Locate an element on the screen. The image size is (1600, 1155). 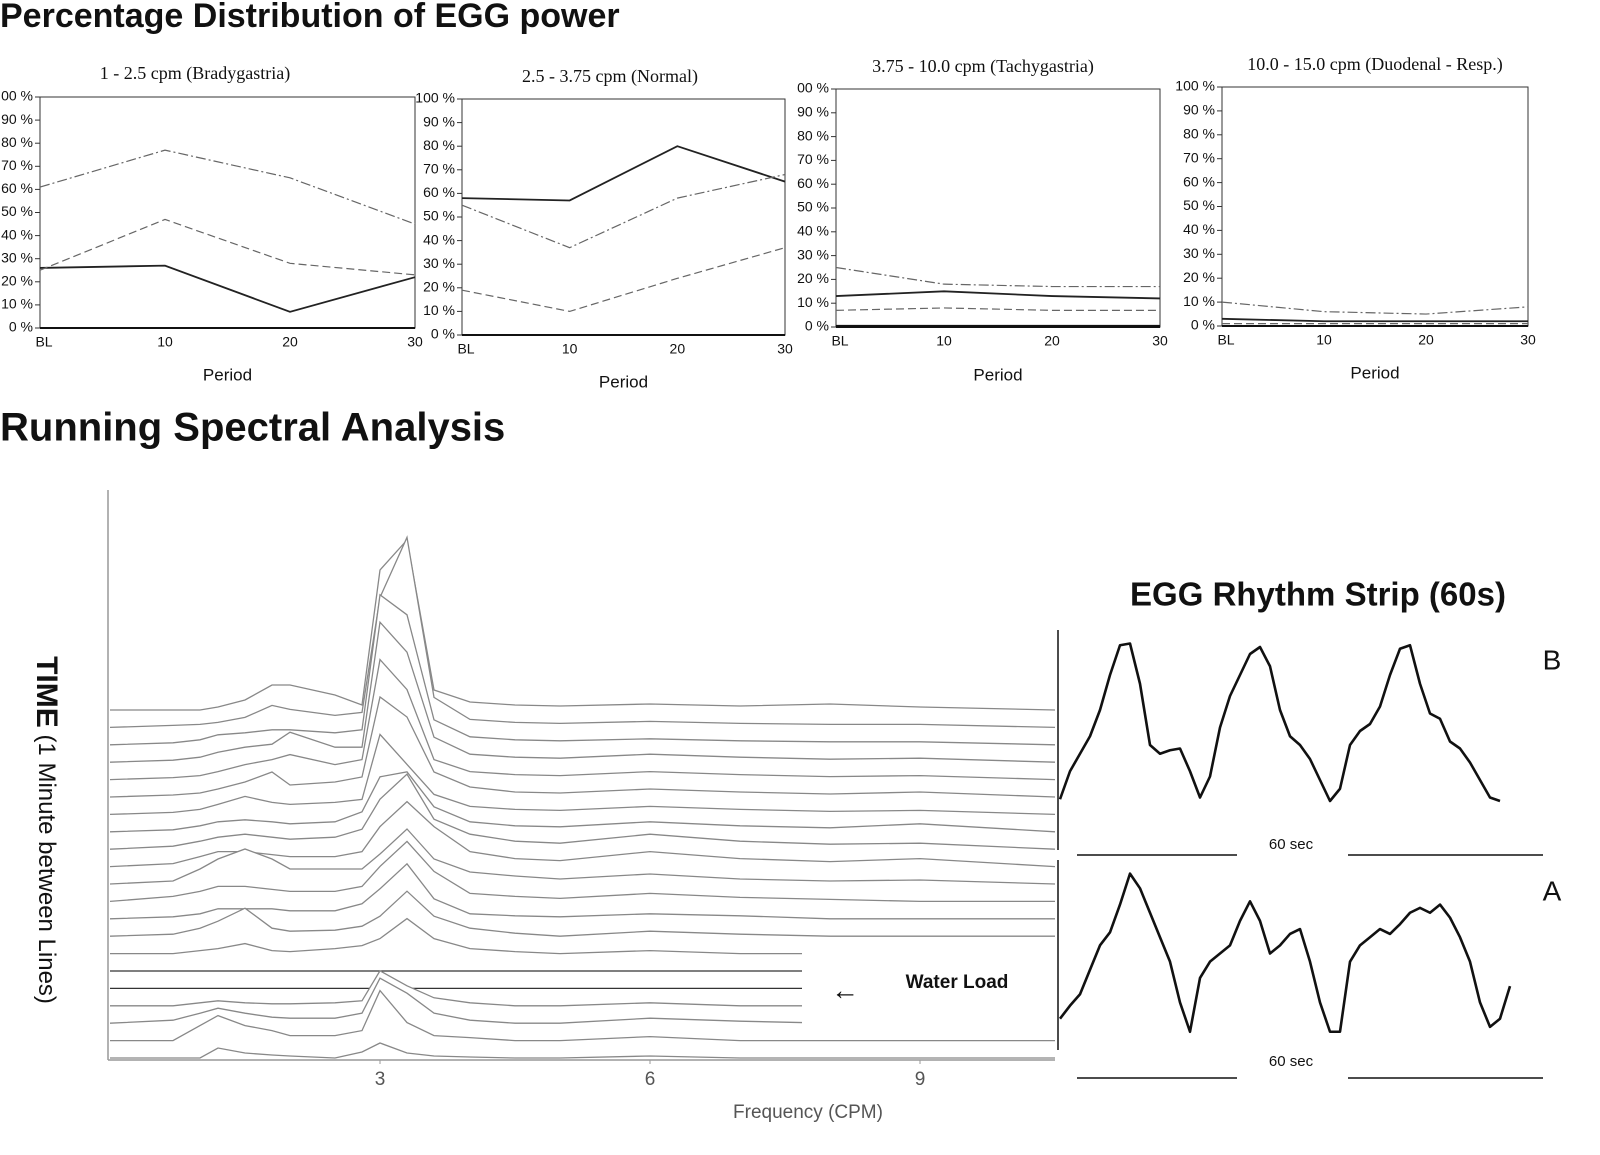
heading: Percentage Distribution of EGG power is located at coordinates (310, 17).